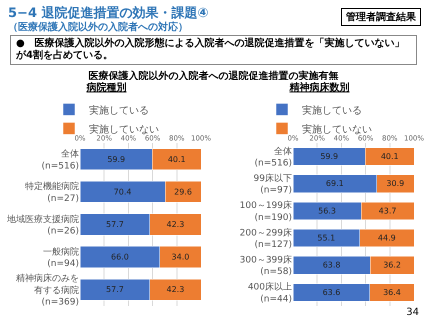  What do you see at coordinates (123, 191) in the screenshot?
I see `data-label: 70.4` at bounding box center [123, 191].